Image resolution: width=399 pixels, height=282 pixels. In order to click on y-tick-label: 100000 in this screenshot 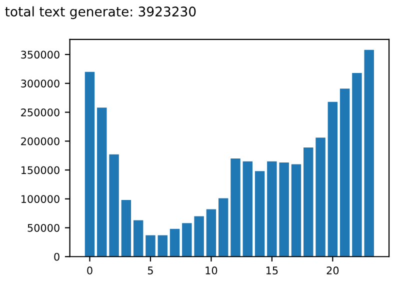, I will do `click(40, 199)`.